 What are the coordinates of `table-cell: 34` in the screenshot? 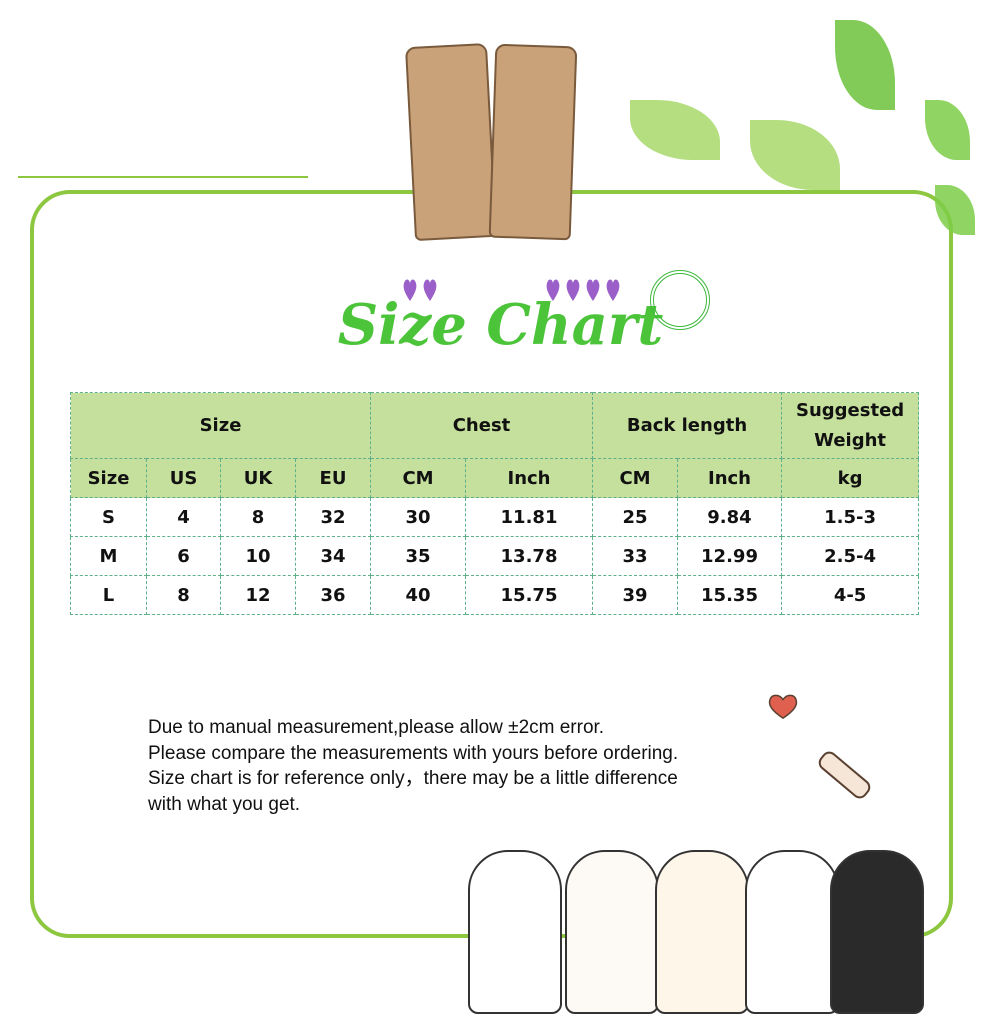 It's located at (333, 556).